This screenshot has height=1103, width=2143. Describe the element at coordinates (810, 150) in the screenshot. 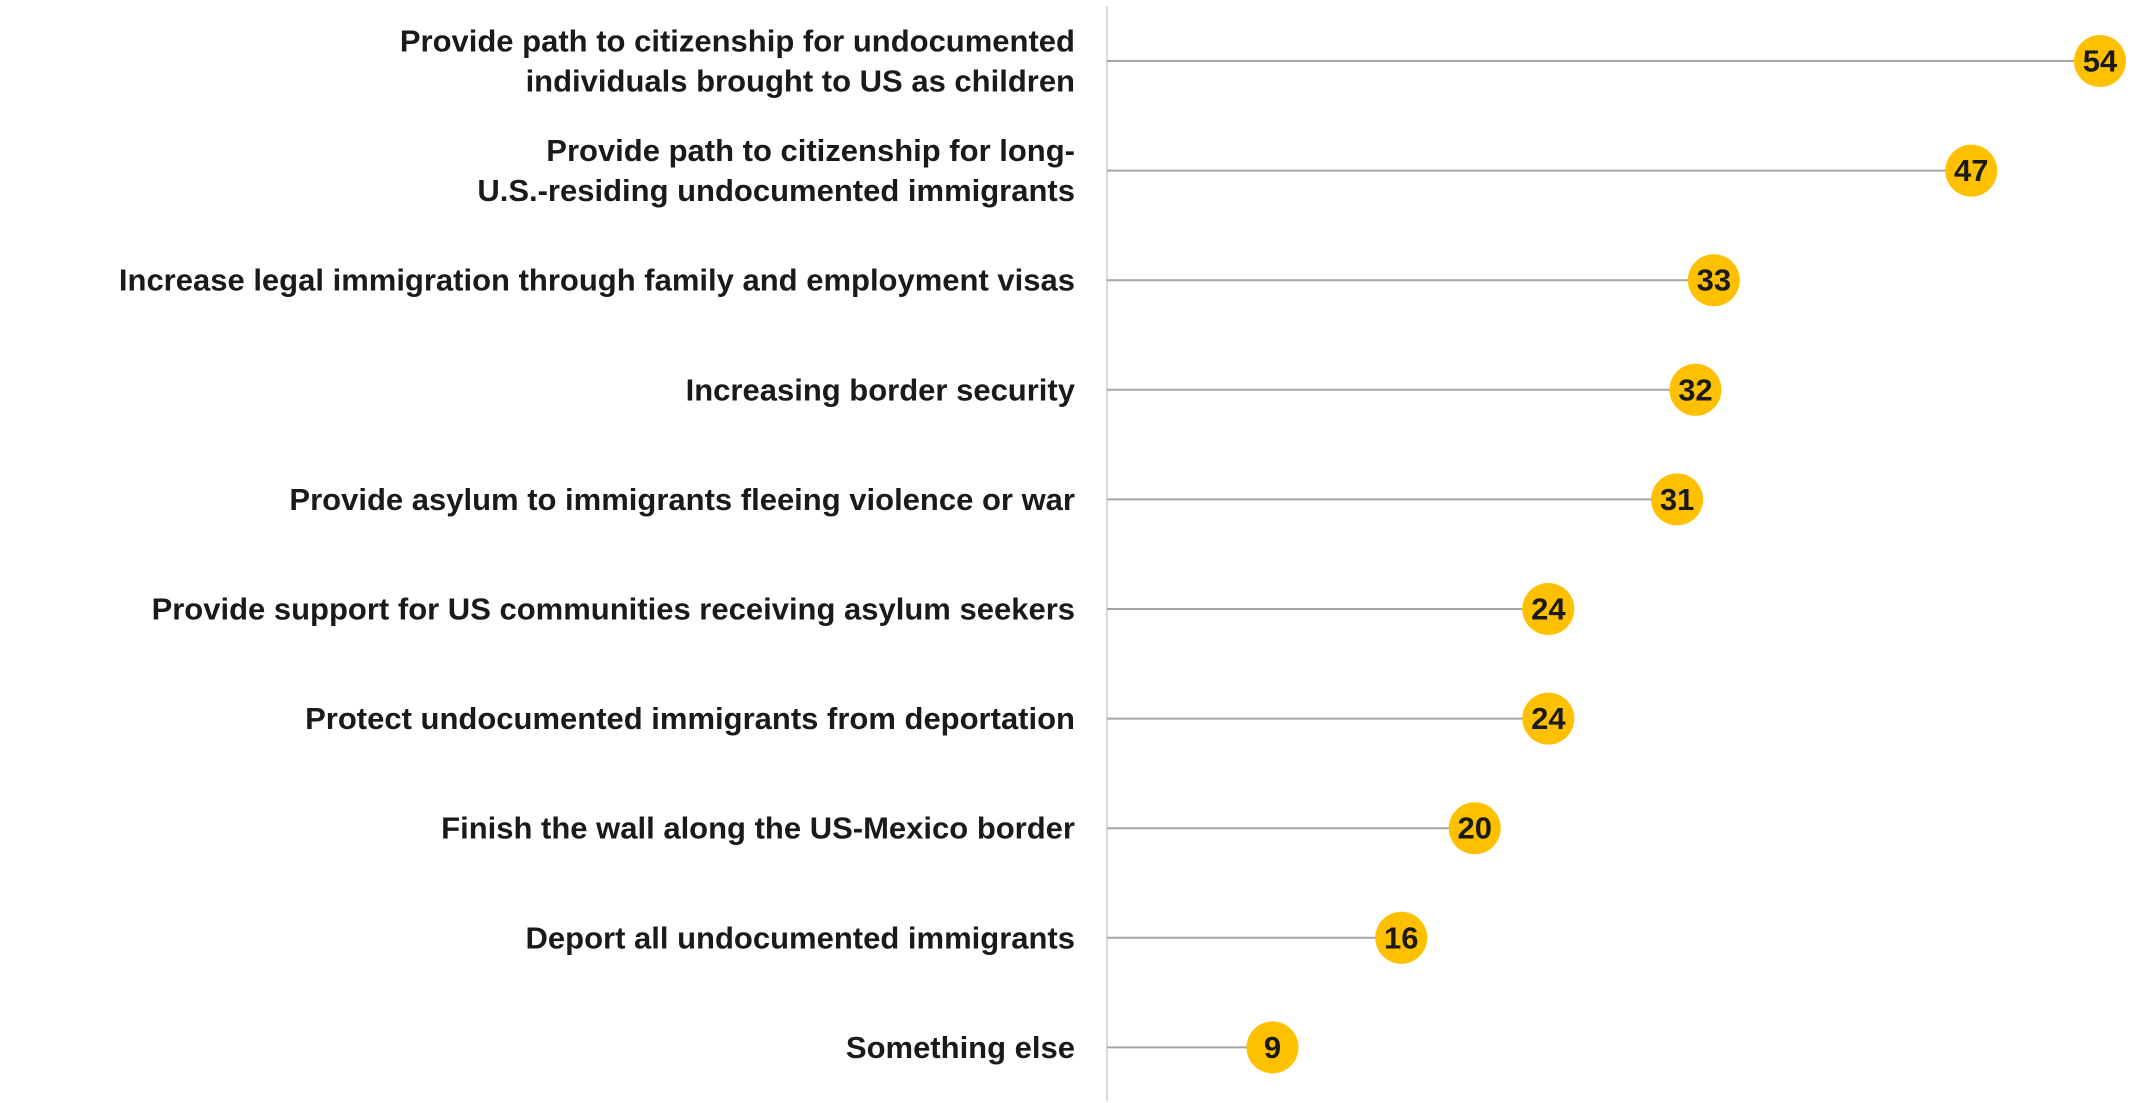

I see `category-label-line: Provide path to citizenship for long-` at that location.